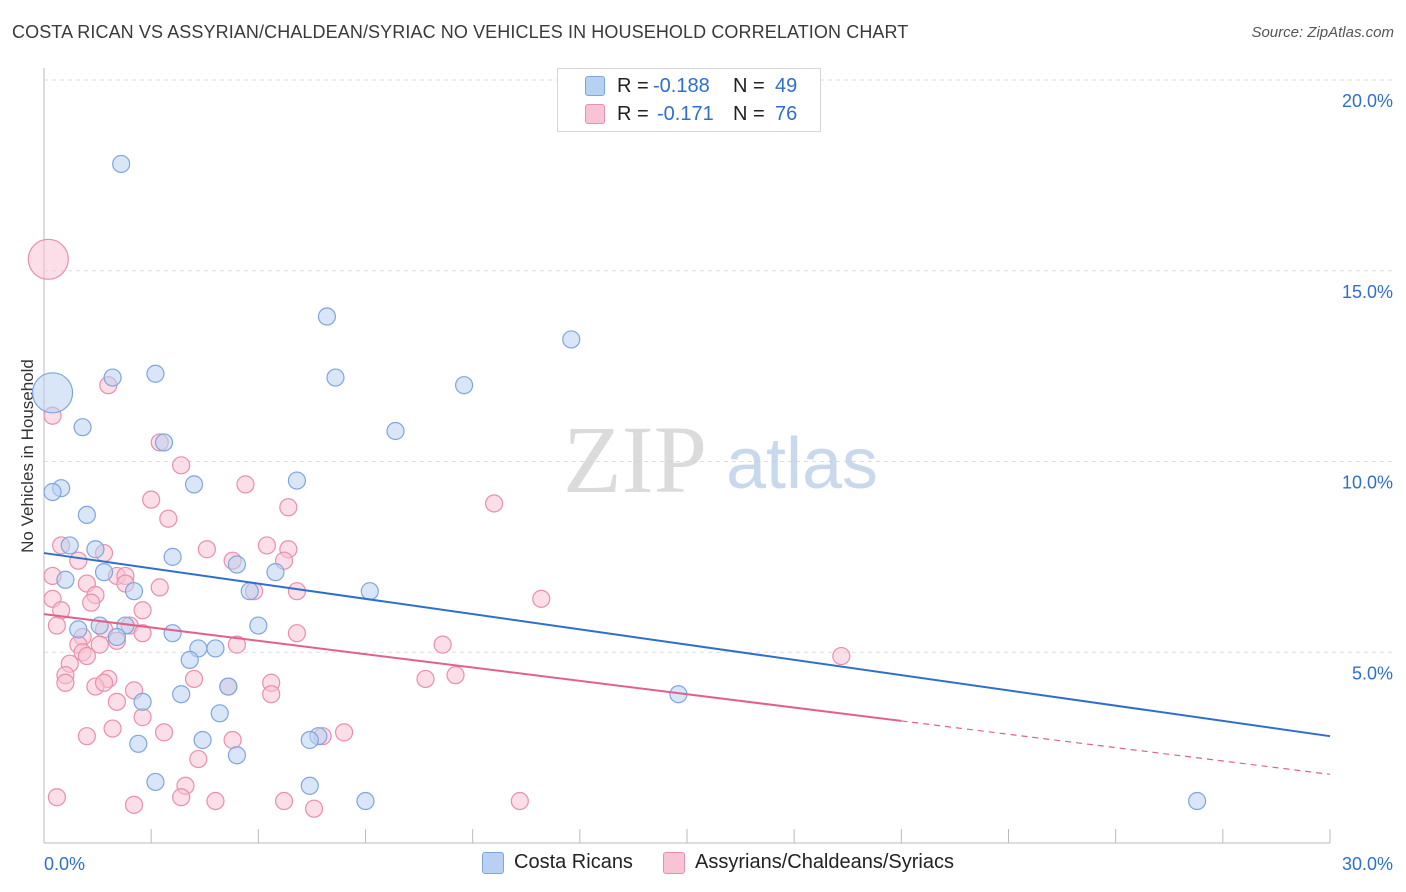 Image resolution: width=1406 pixels, height=892 pixels. I want to click on y-tick-label: 5.0%, so click(1372, 673).